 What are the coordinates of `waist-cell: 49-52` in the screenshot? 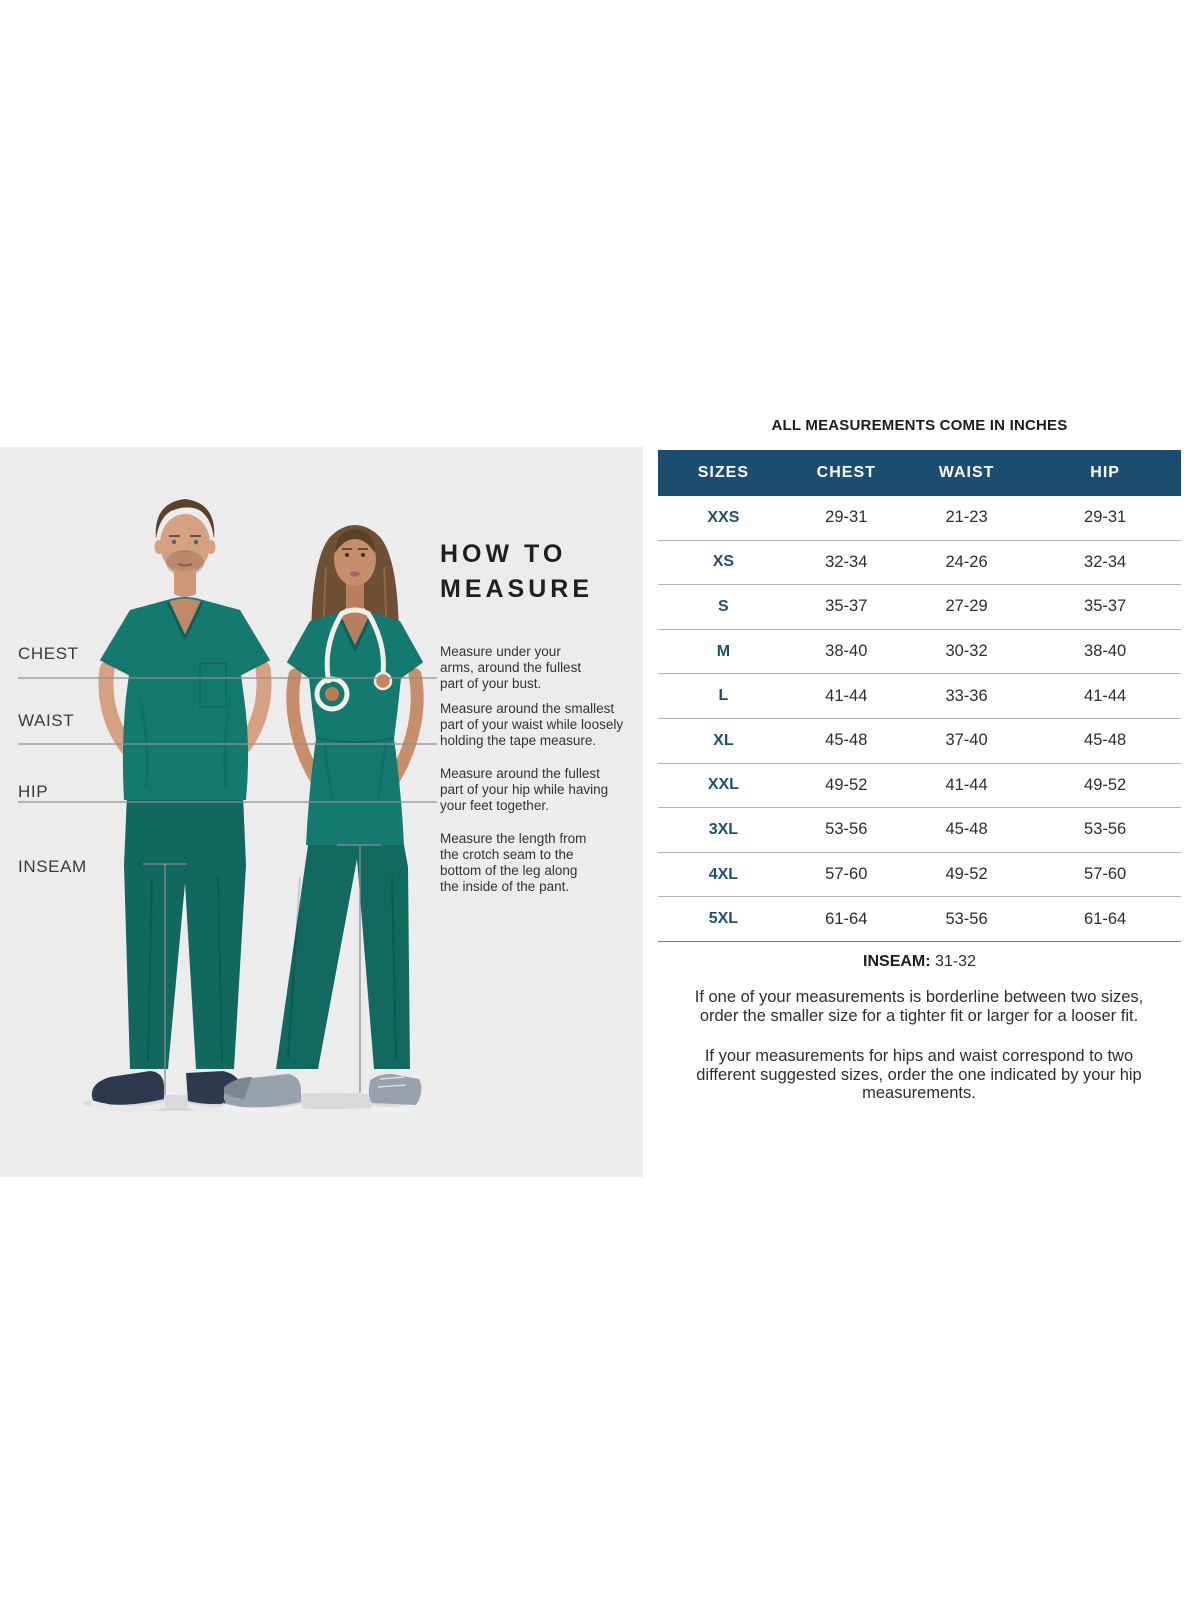 It's located at (966, 874).